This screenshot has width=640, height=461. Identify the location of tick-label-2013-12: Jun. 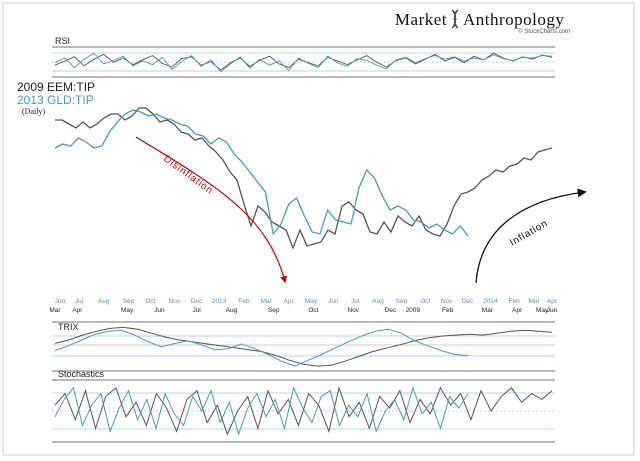
(333, 301).